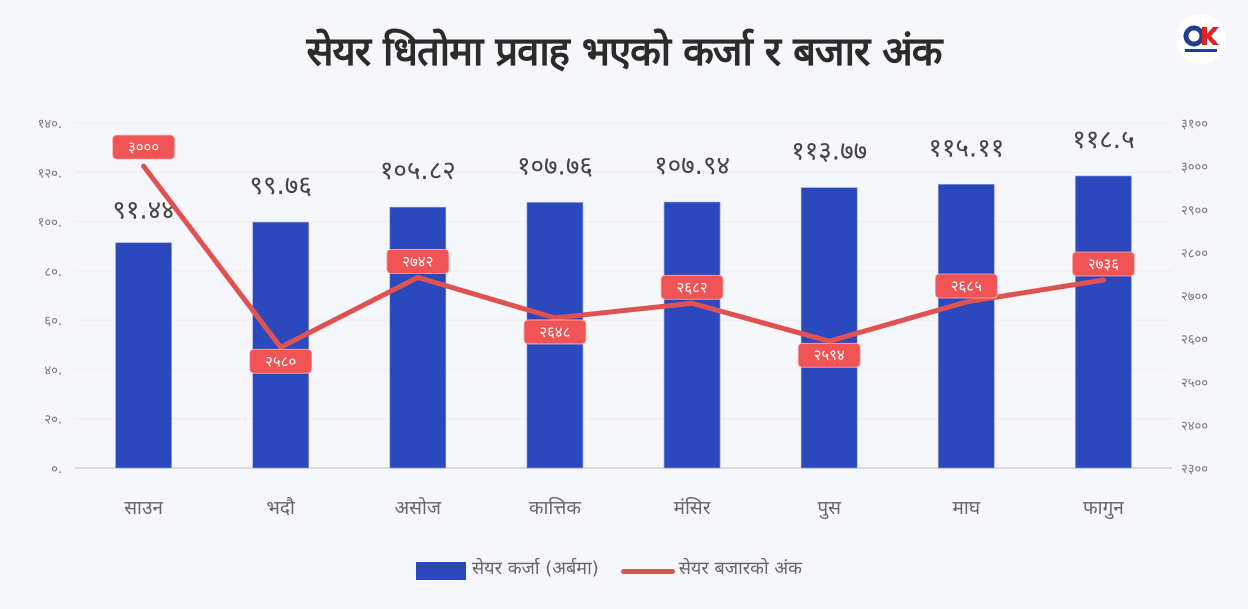 This screenshot has height=609, width=1248. Describe the element at coordinates (829, 152) in the screenshot. I see `bar-value-label: ११३.७७` at that location.